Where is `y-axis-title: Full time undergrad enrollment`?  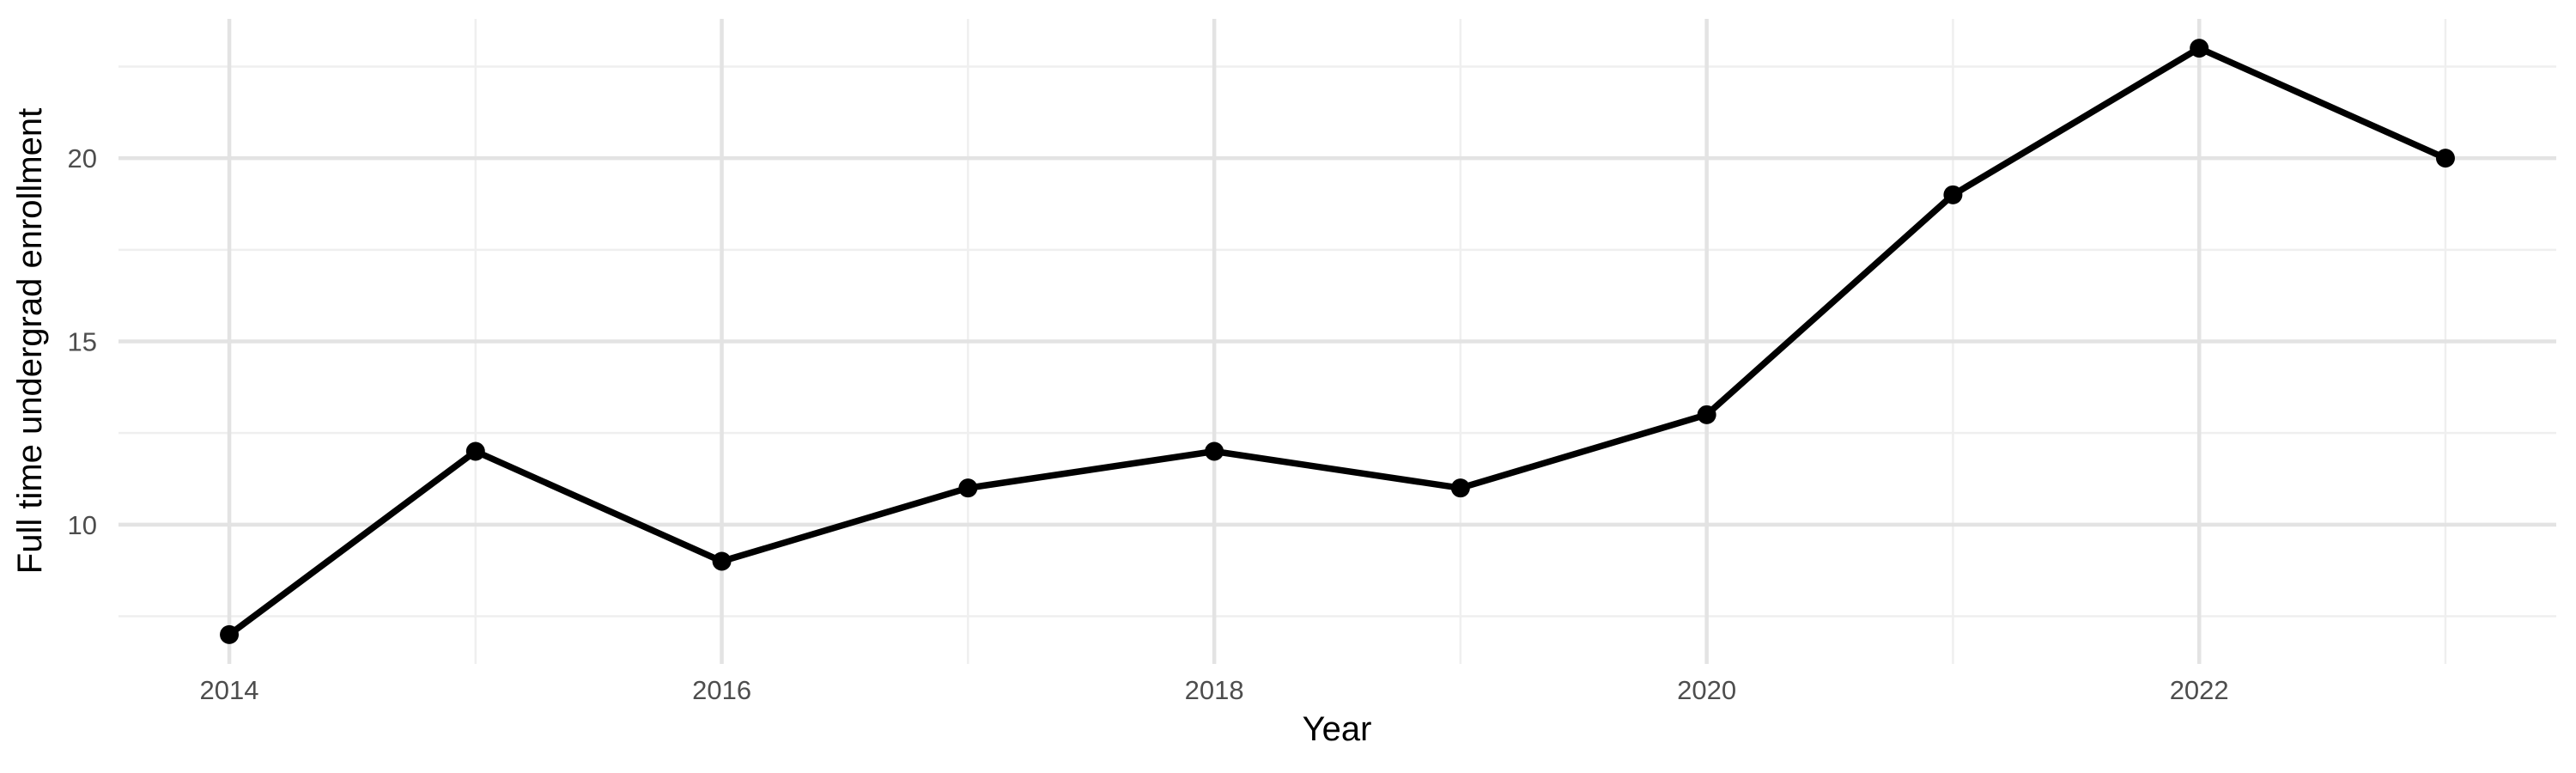
y-axis-title: Full time undergrad enrollment is located at coordinates (30, 341).